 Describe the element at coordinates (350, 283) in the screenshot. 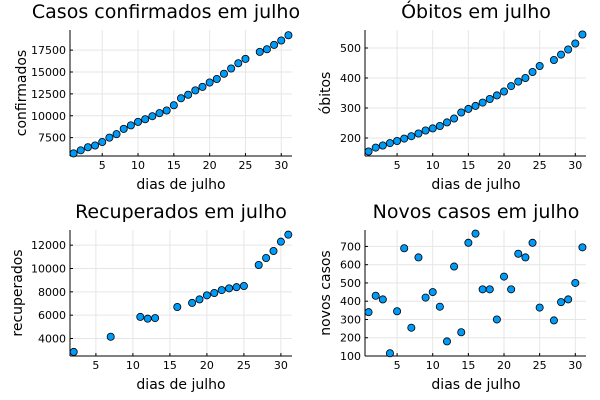

I see `chart-4-ytick-label: 500` at that location.